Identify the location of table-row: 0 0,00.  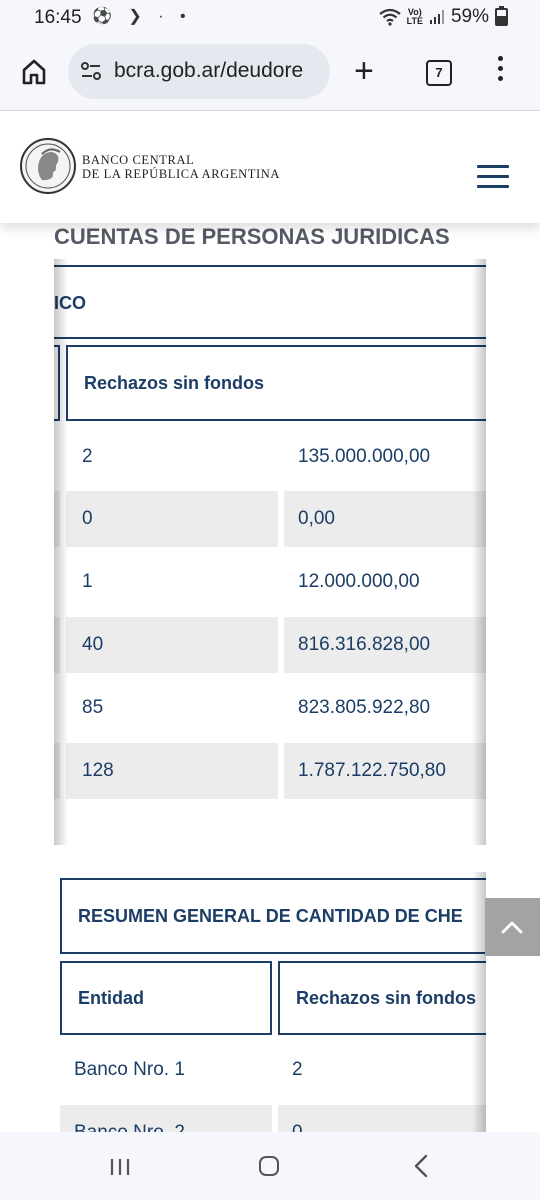
(270, 519).